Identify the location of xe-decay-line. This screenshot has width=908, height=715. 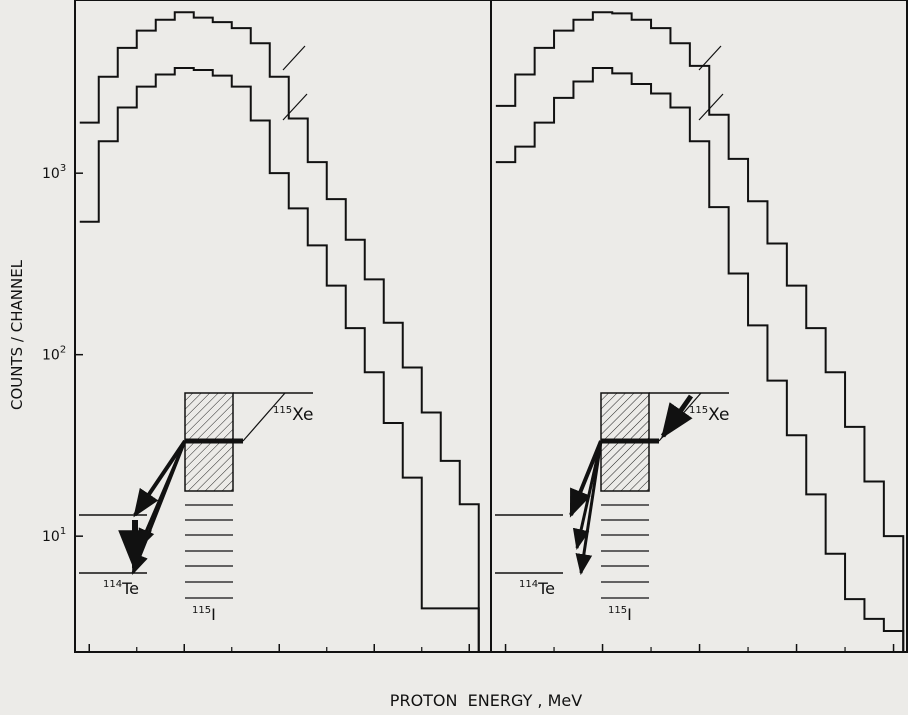
(264, 417).